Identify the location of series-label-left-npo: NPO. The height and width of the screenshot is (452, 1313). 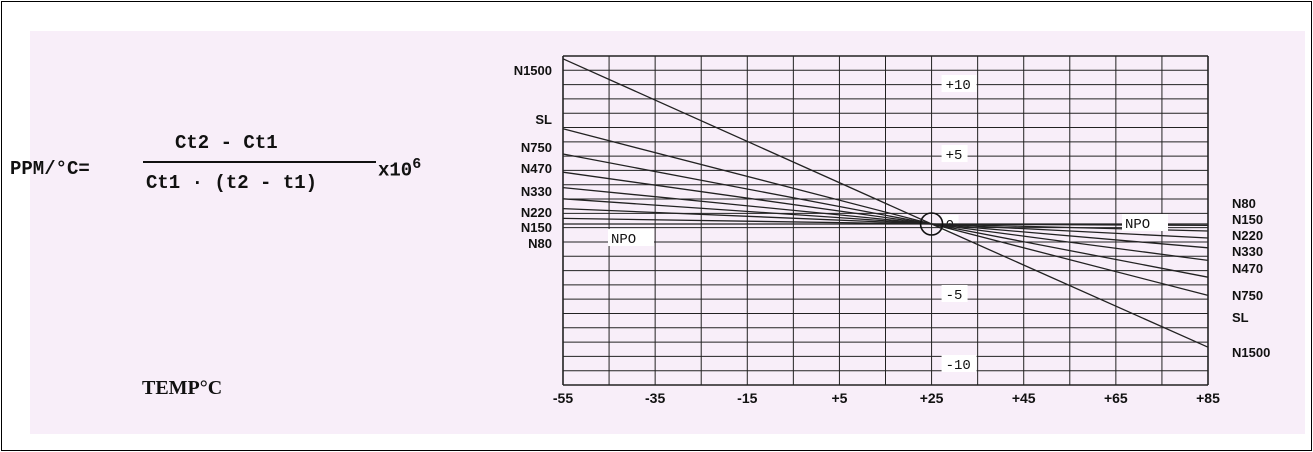
(623, 240).